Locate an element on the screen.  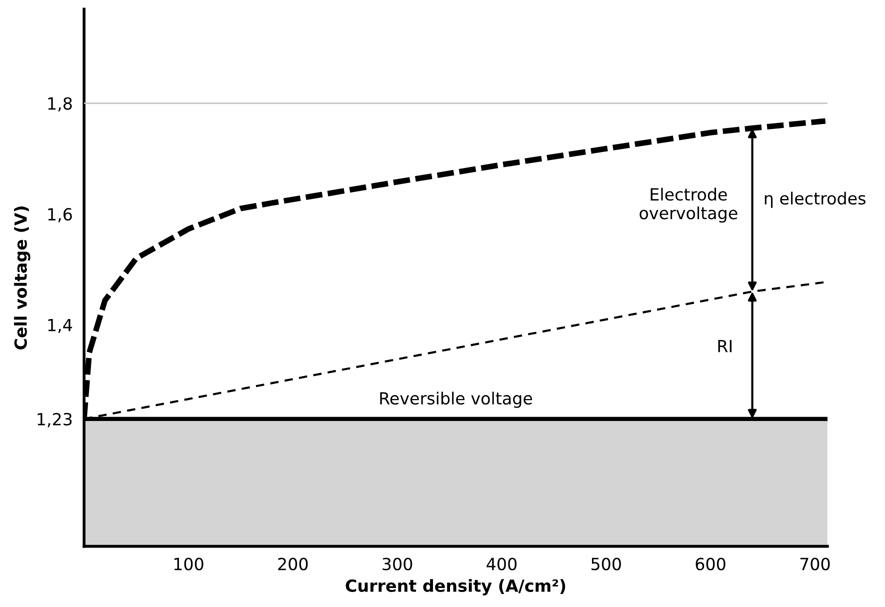
x-tick-label: 500 is located at coordinates (606, 564).